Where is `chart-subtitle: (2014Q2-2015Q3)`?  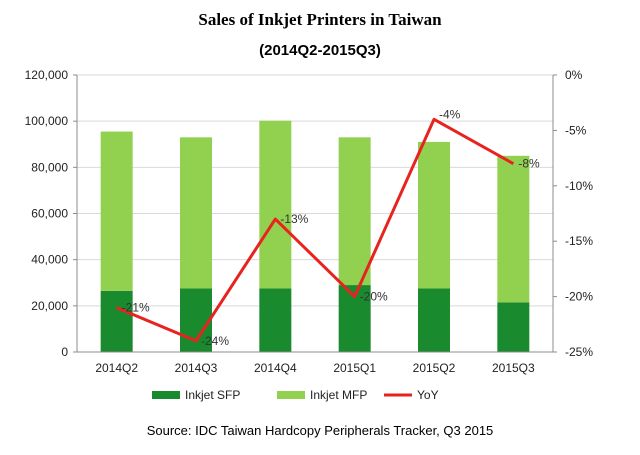 chart-subtitle: (2014Q2-2015Q3) is located at coordinates (320, 50).